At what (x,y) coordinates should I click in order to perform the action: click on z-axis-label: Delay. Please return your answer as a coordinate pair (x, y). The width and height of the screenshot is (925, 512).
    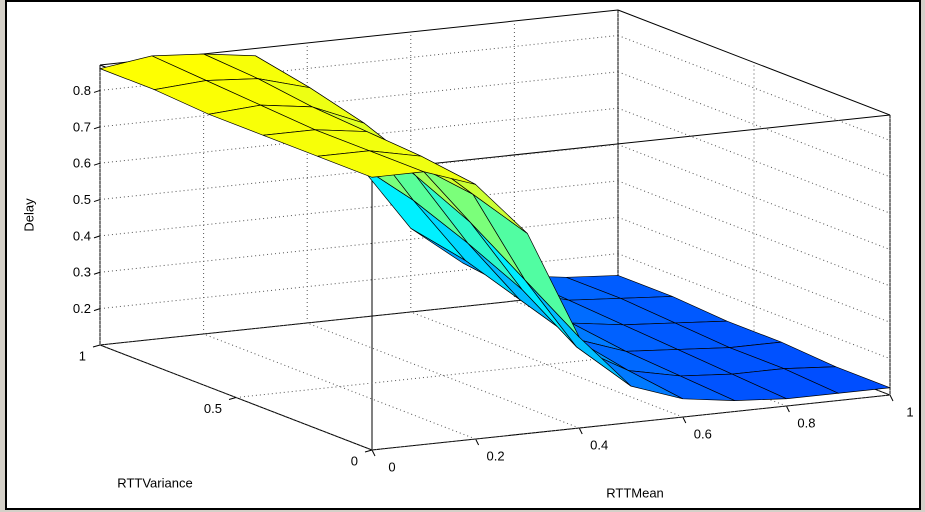
    Looking at the image, I should click on (28, 215).